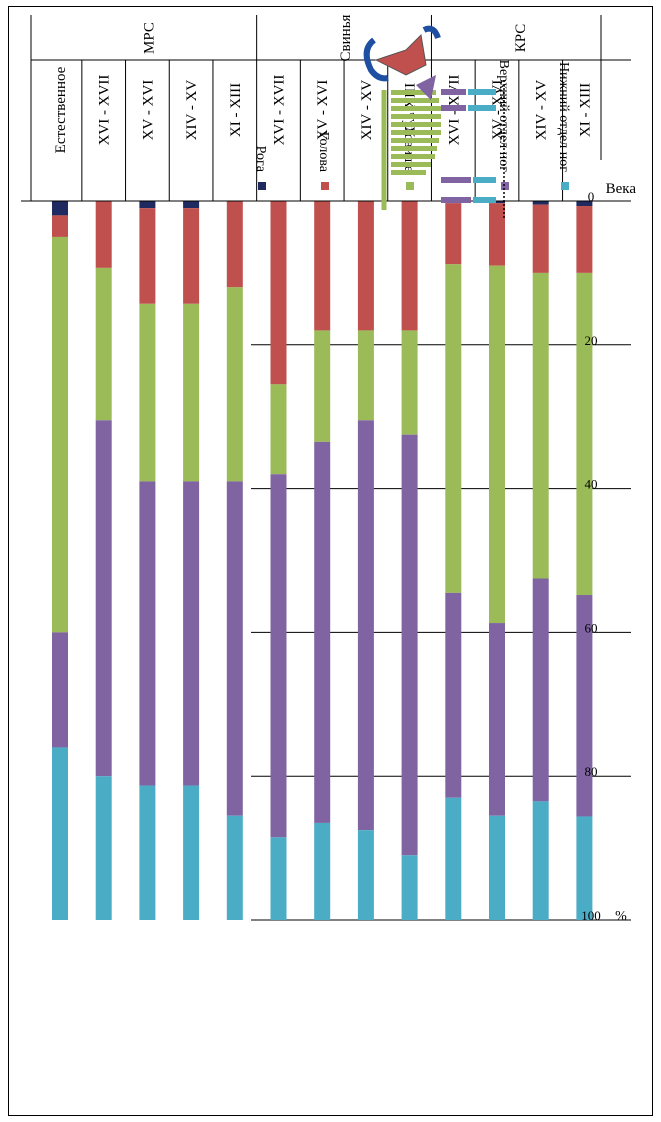  I want to click on group-label-0: МРС, so click(149, 38).